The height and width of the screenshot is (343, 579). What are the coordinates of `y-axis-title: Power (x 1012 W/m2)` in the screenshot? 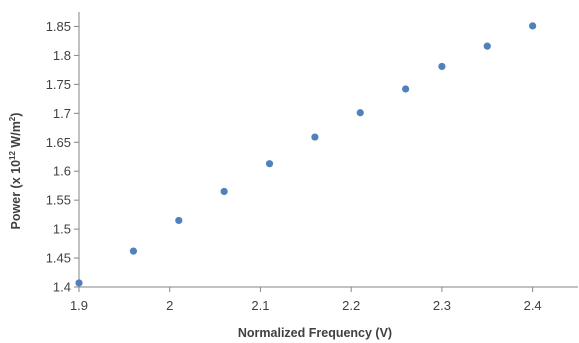 It's located at (15, 171).